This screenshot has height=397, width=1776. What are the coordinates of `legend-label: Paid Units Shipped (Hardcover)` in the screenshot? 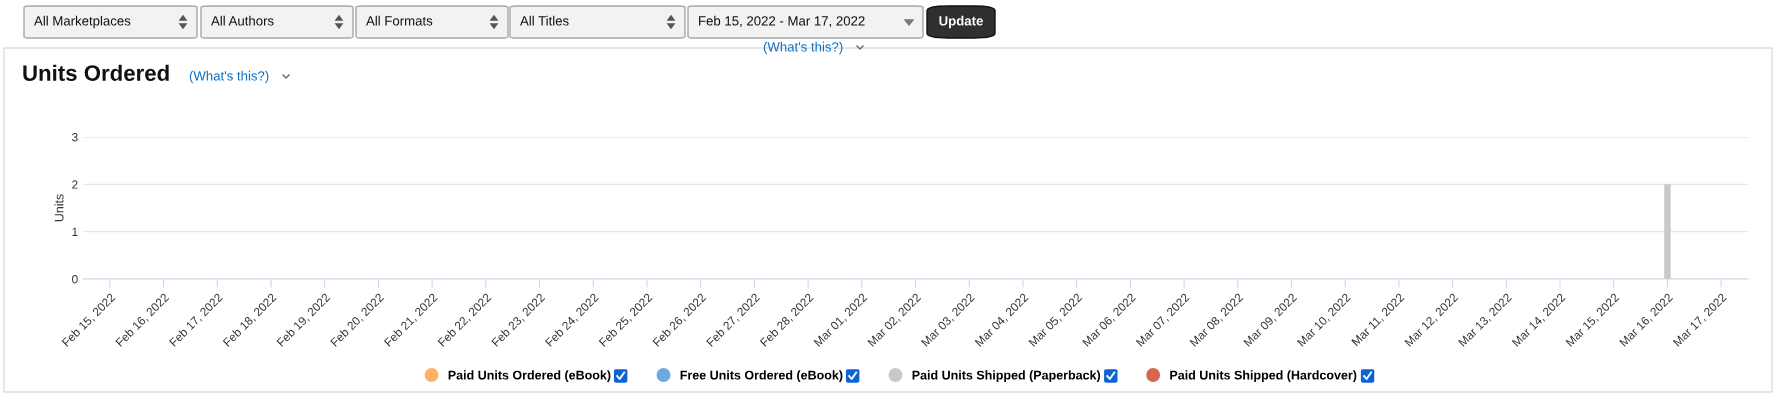 It's located at (1263, 376).